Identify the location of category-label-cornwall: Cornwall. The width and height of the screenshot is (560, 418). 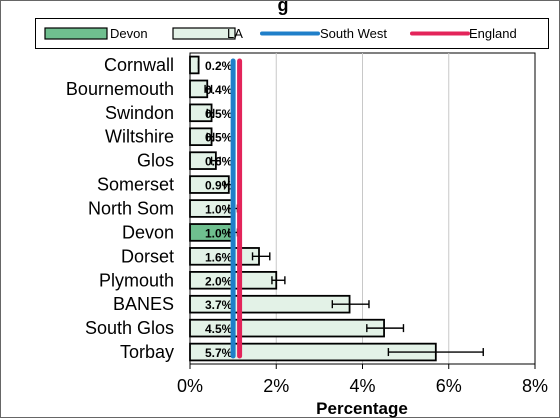
(139, 65).